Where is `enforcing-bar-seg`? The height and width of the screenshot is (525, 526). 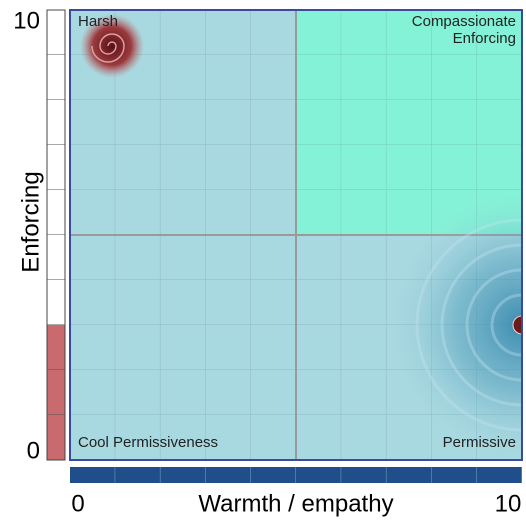
enforcing-bar-seg is located at coordinates (56, 235).